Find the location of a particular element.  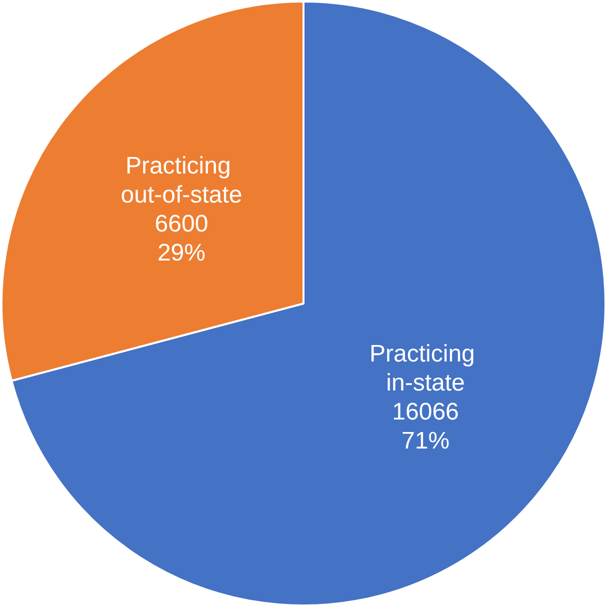

data-label: 6600 29% is located at coordinates (181, 238).